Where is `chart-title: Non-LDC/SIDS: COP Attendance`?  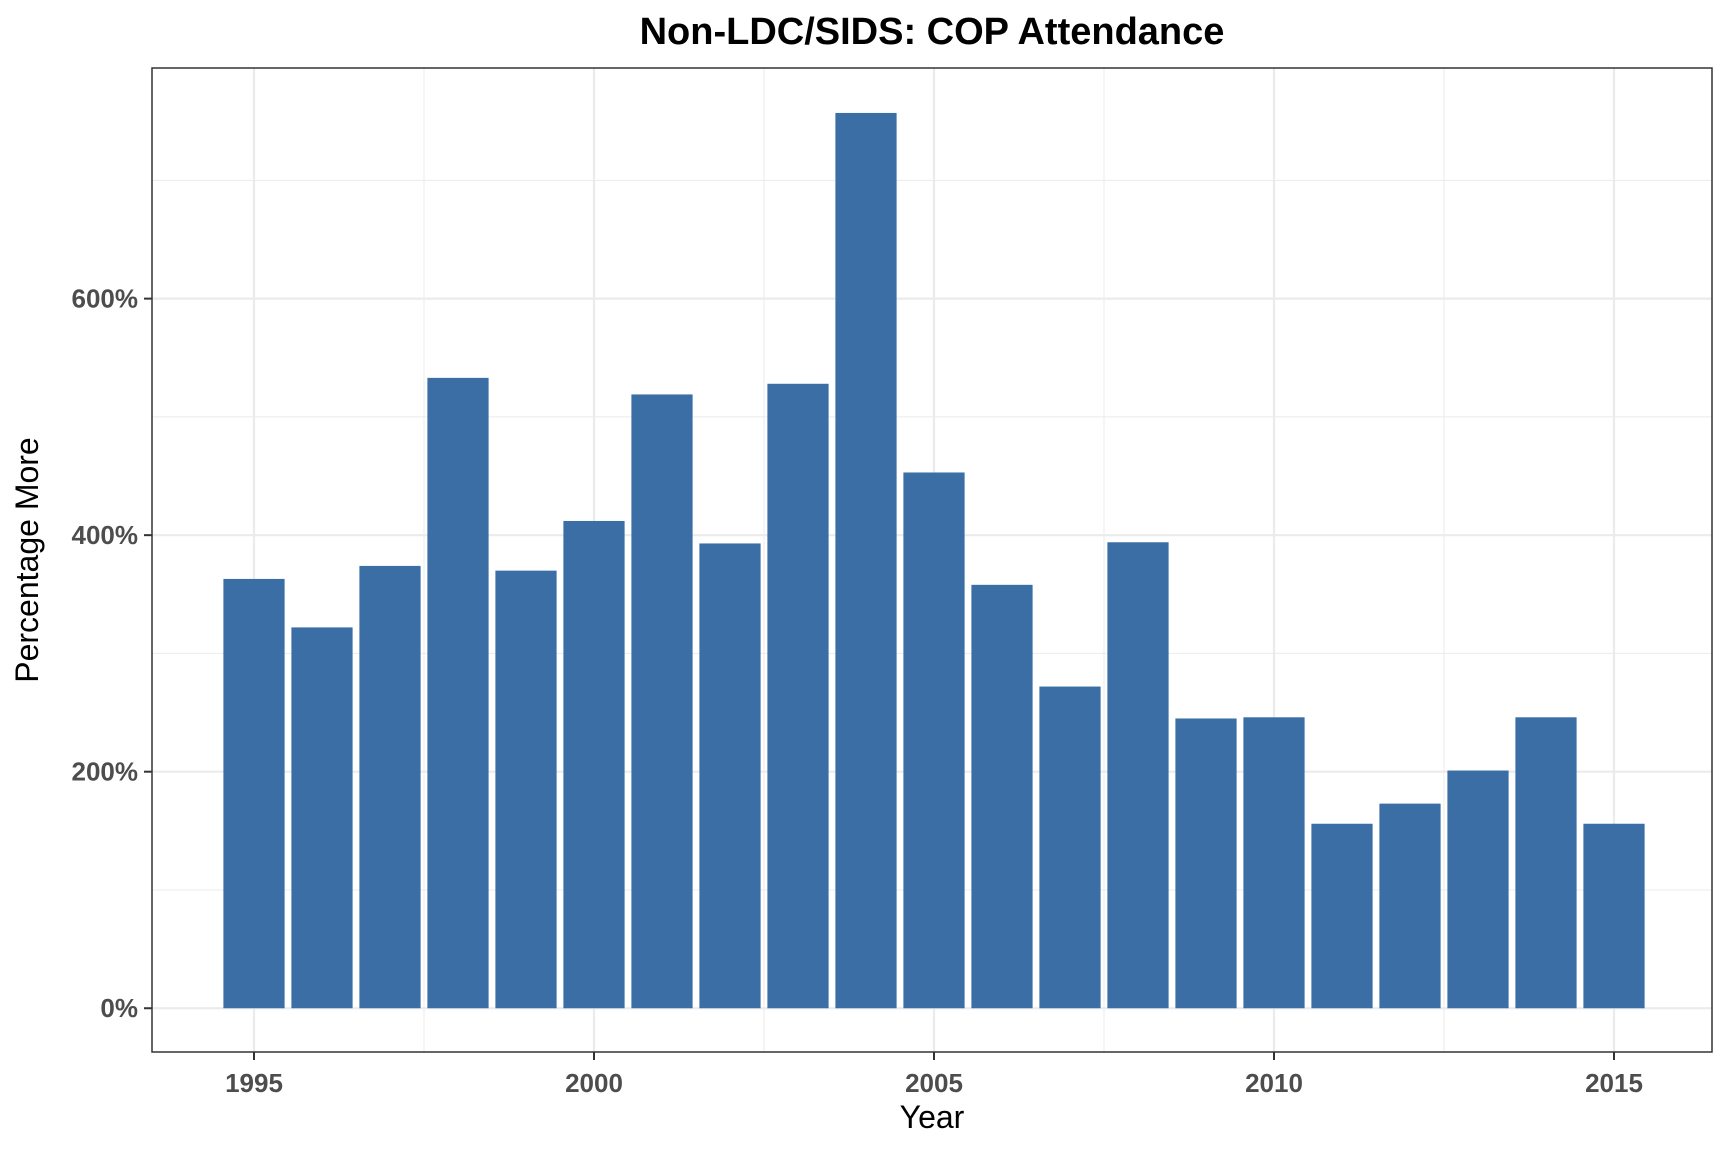
chart-title: Non-LDC/SIDS: COP Attendance is located at coordinates (932, 32).